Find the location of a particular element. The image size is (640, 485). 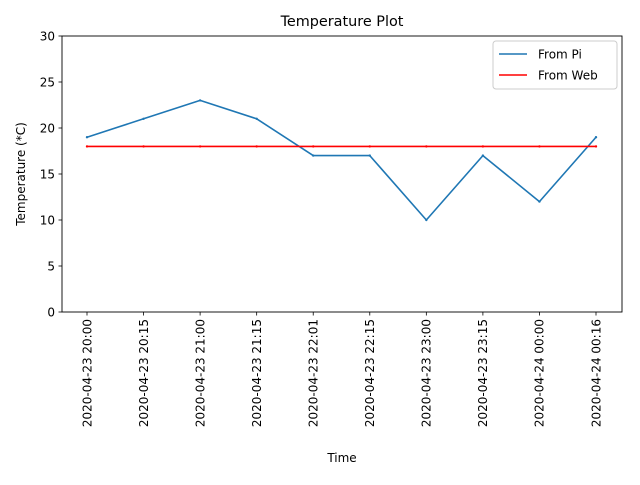

x-tick-label: 2020-04-23 22:01 is located at coordinates (314, 373).